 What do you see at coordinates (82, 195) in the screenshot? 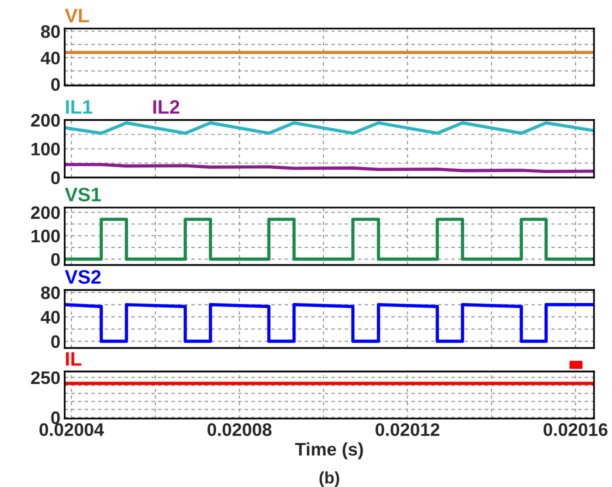
I see `series-label: VS1` at bounding box center [82, 195].